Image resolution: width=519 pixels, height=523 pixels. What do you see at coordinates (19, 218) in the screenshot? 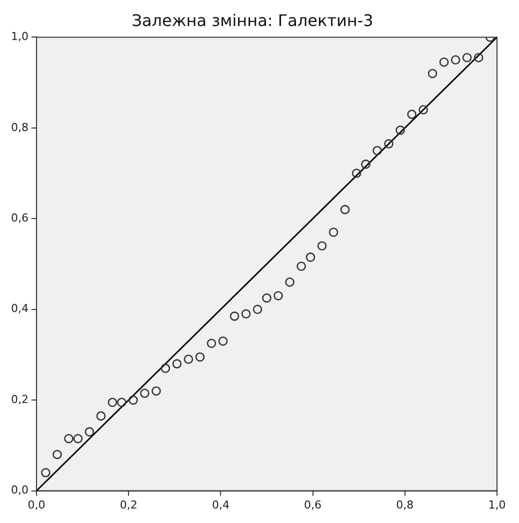
I see `y-tick-label: 0,6` at bounding box center [19, 218].